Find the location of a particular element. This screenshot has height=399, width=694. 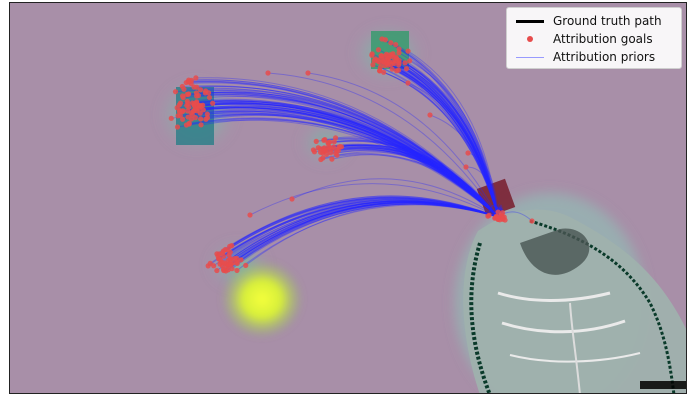

yellow-object is located at coordinates (262, 299).